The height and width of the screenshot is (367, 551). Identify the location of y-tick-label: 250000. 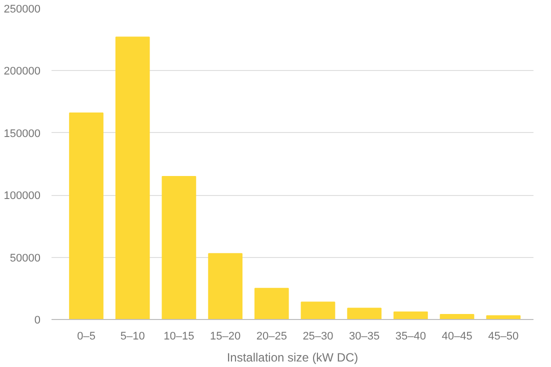
(22, 10).